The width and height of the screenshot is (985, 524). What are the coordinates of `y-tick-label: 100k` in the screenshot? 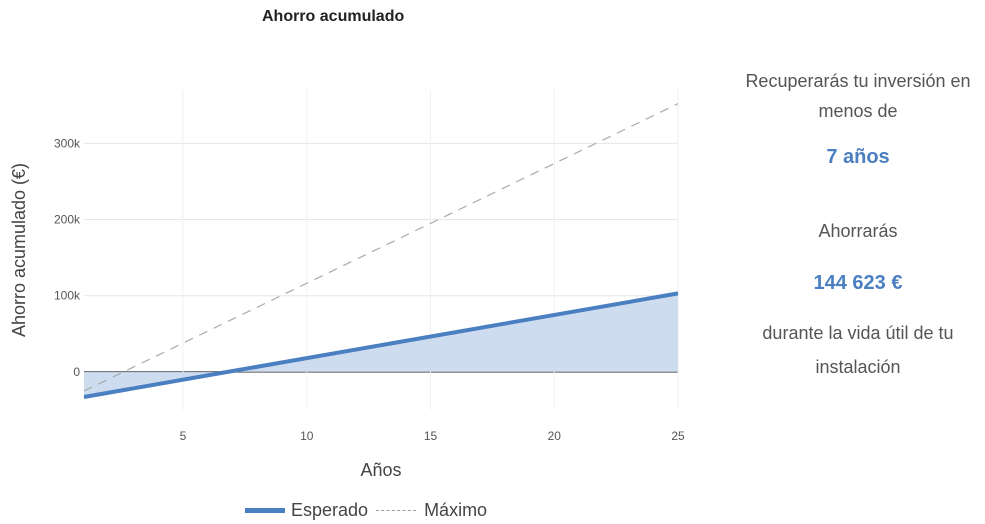 It's located at (67, 296).